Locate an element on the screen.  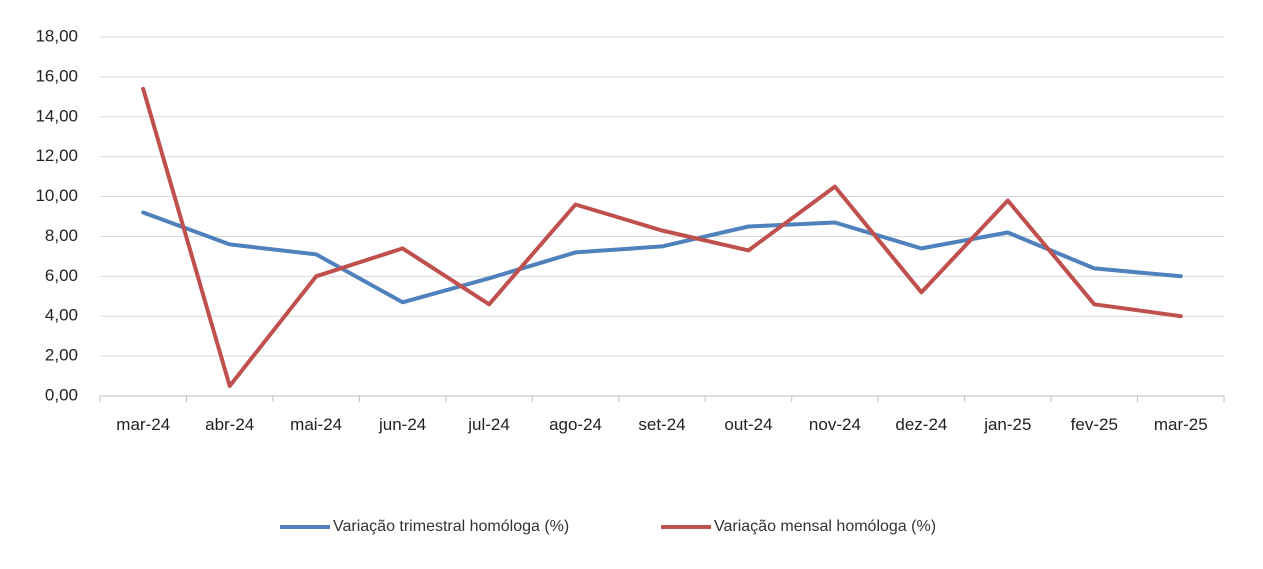
legend-label-1: Variação trimestral homóloga (%) is located at coordinates (451, 526).